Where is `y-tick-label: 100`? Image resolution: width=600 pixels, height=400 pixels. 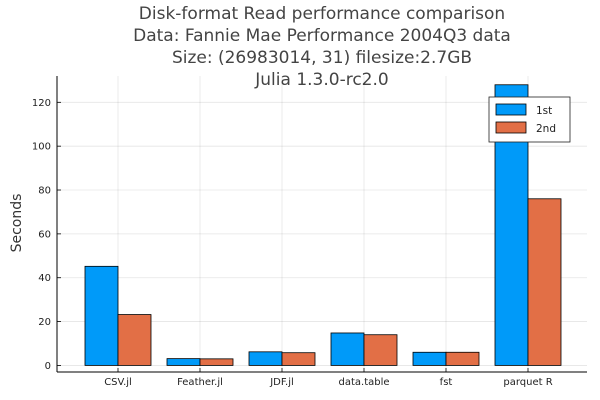
y-tick-label: 100 is located at coordinates (41, 147).